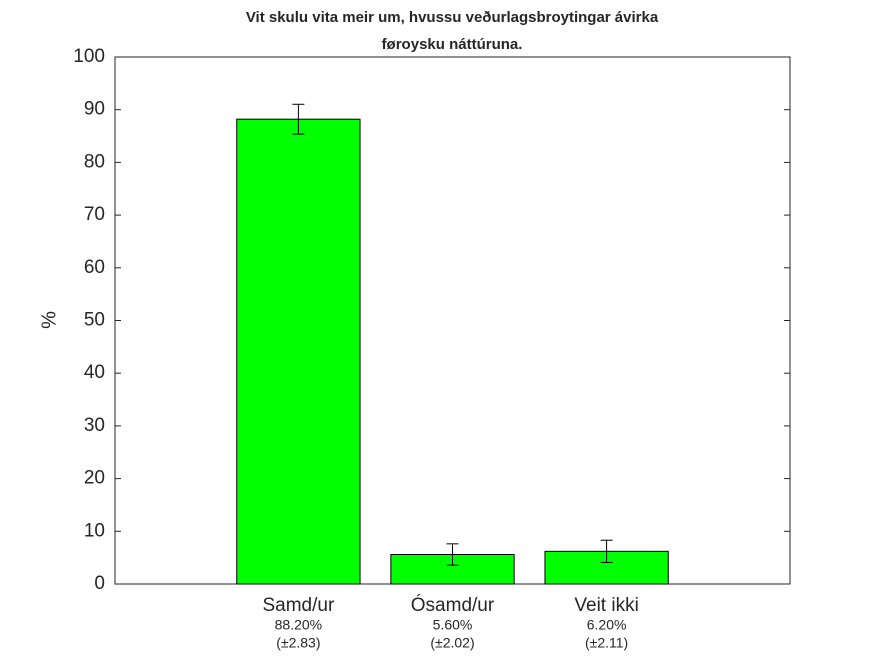  Describe the element at coordinates (94, 320) in the screenshot. I see `y-tick-label: 50` at that location.